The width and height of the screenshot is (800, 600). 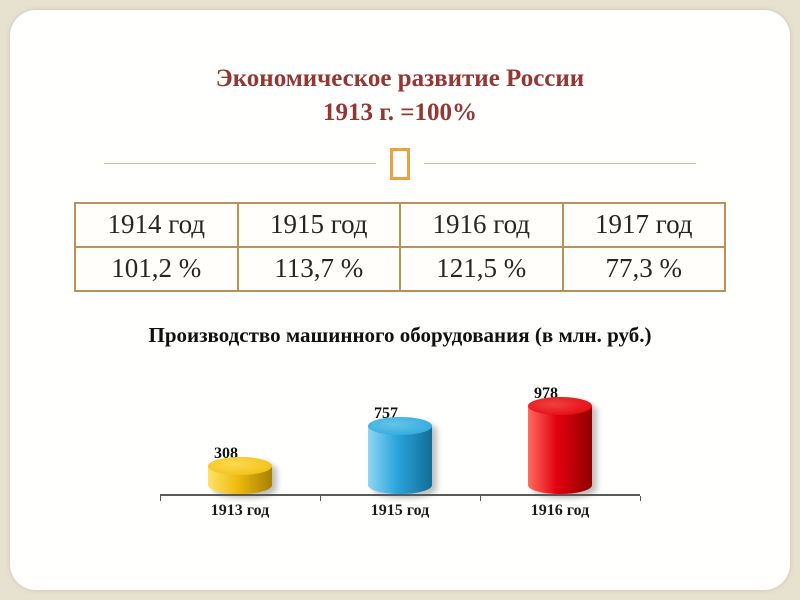 What do you see at coordinates (156, 268) in the screenshot?
I see `table-value-cell-1914: 101,2 %` at bounding box center [156, 268].